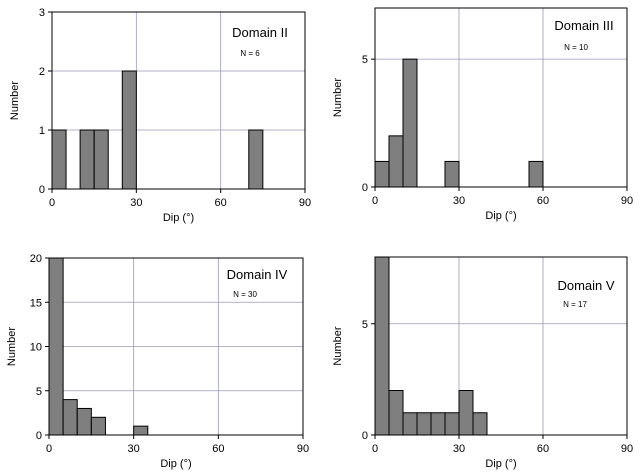 This screenshot has width=640, height=476. What do you see at coordinates (257, 274) in the screenshot?
I see `panel-title: Domain IV` at bounding box center [257, 274].